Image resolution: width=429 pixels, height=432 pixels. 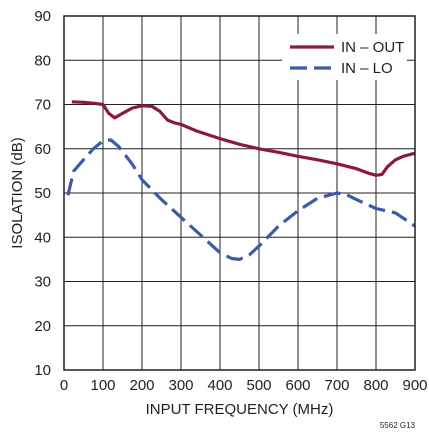 What do you see at coordinates (42, 16) in the screenshot?
I see `y-tick-label: 90` at bounding box center [42, 16].